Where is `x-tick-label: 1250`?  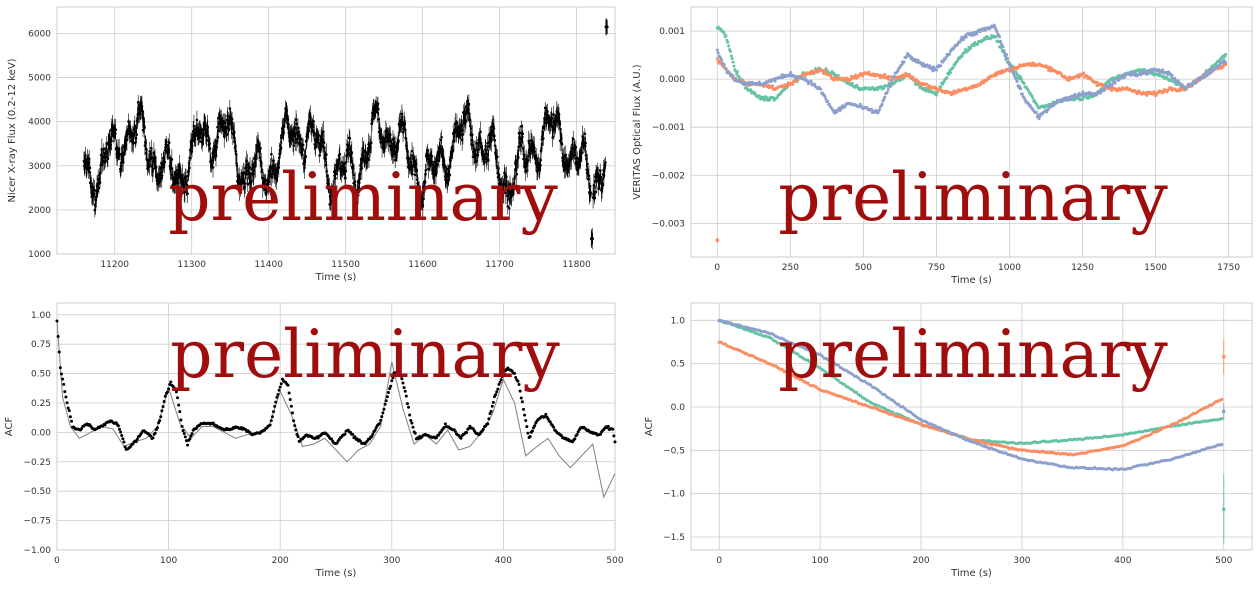
x-tick-label: 1250 is located at coordinates (1082, 268).